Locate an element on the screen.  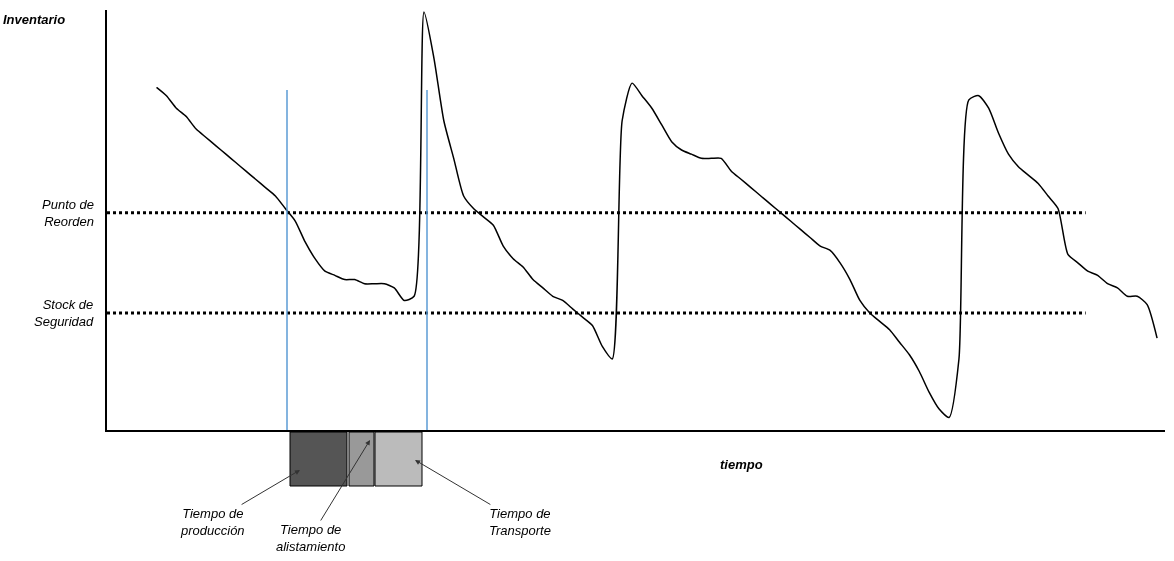
x-axis-title: tiempo is located at coordinates (741, 464).